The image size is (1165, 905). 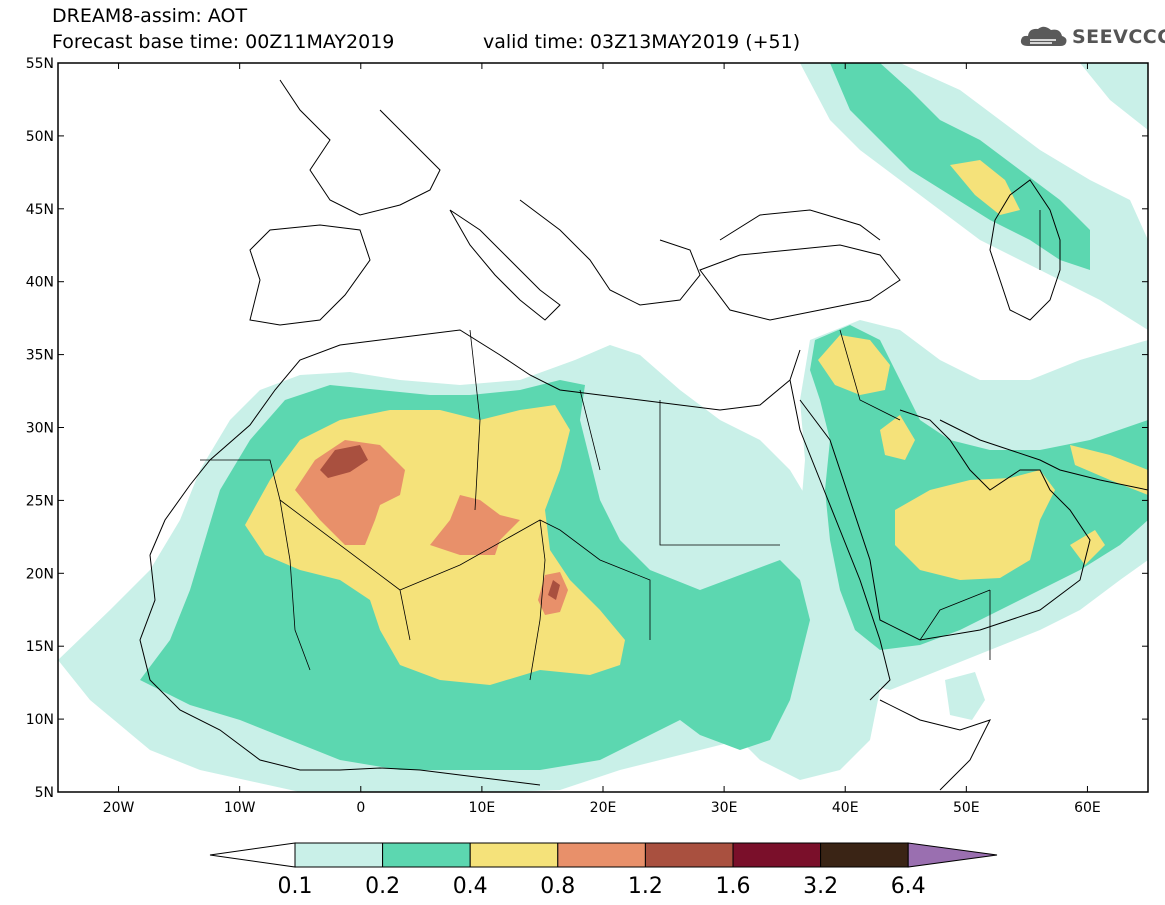 I want to click on lon-tick-label: 0, so click(x=360, y=808).